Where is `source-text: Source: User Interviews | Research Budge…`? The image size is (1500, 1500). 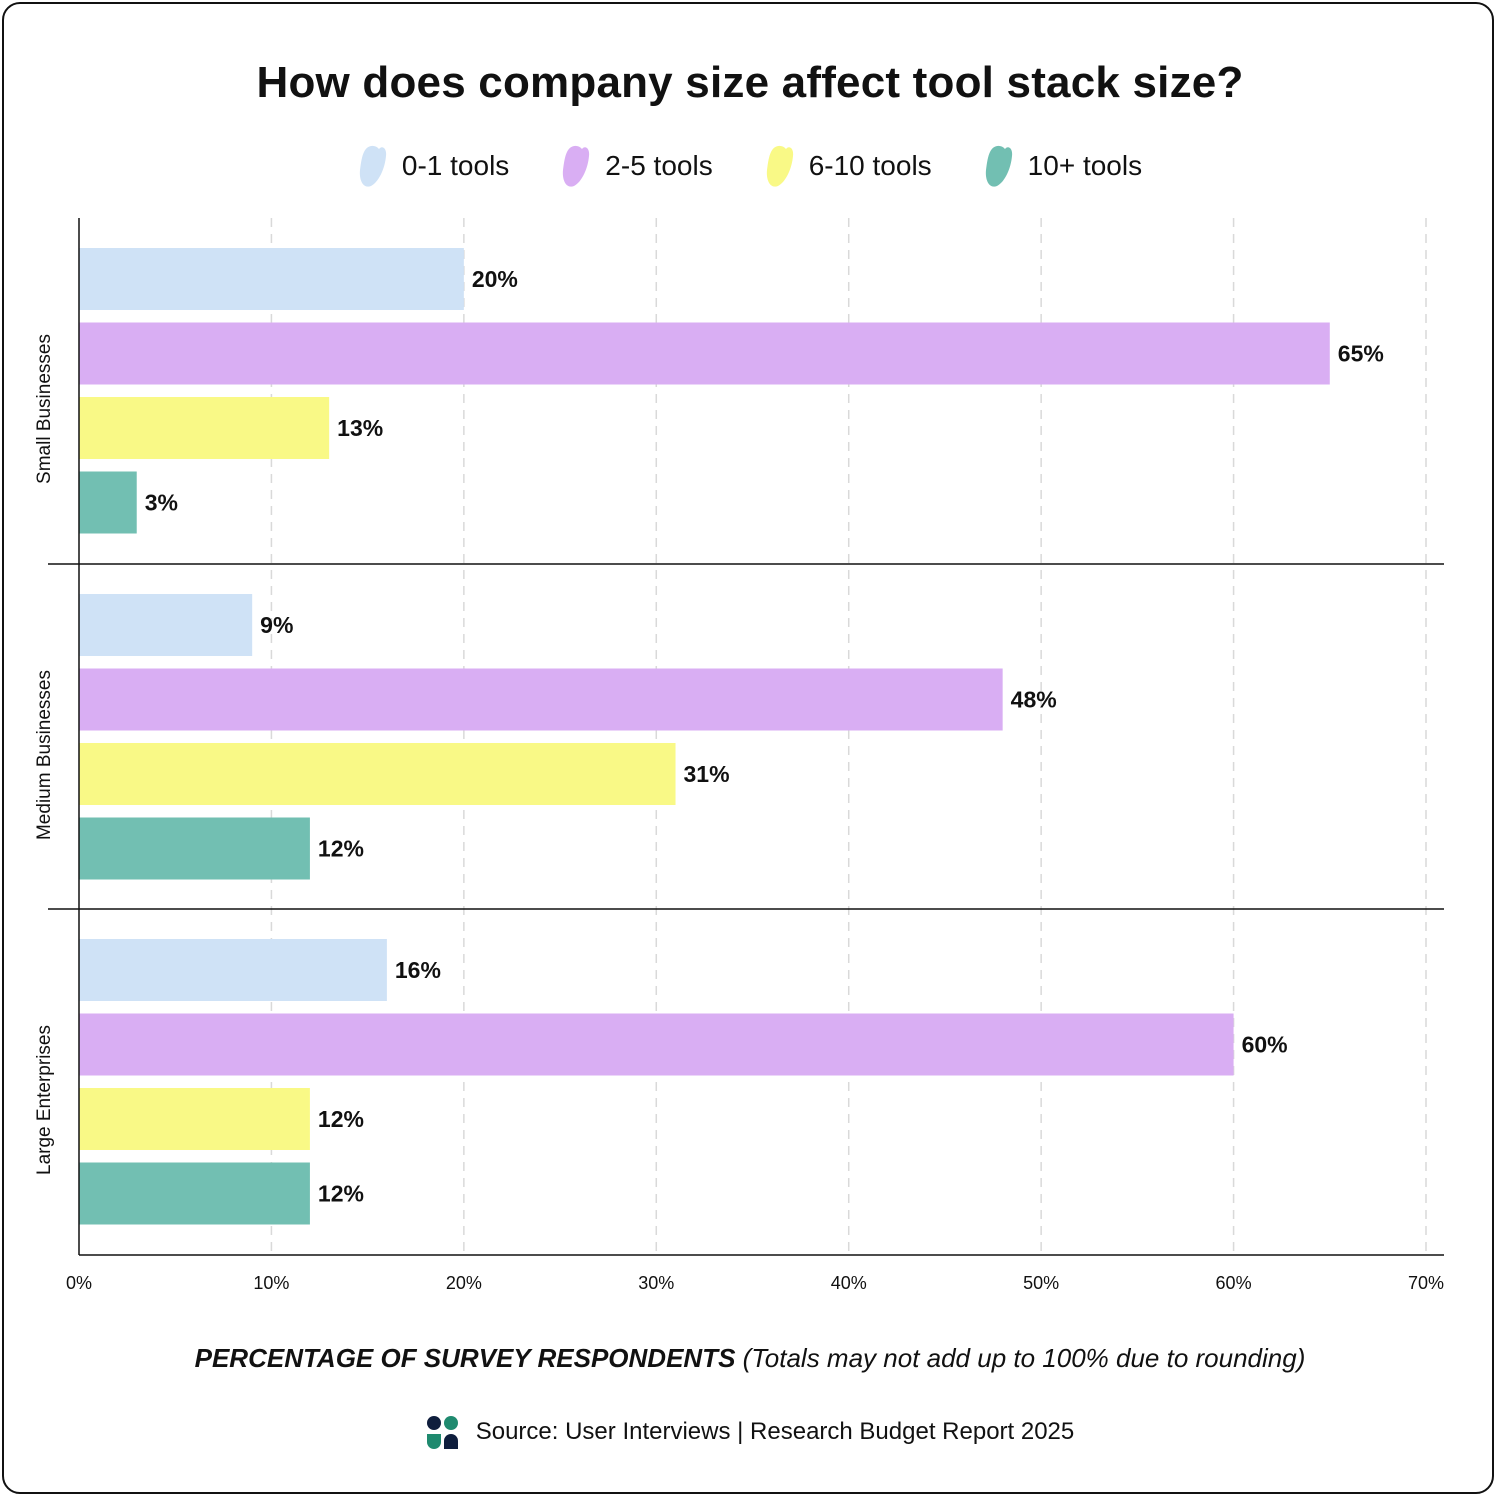
source-text: Source: User Interviews | Research Budge… is located at coordinates (775, 1431).